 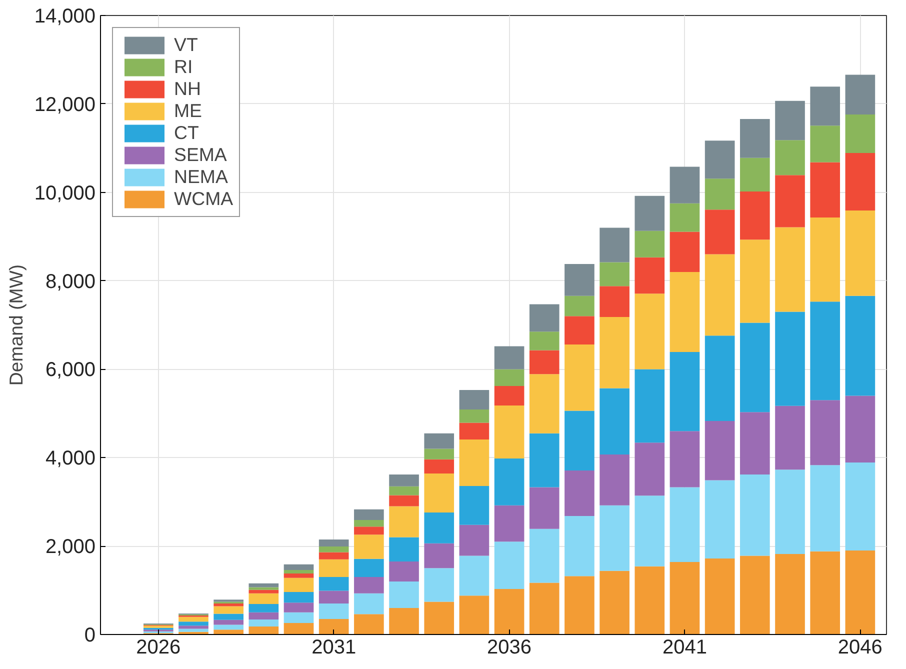 What do you see at coordinates (65, 105) in the screenshot?
I see `y-tick-label: 12,000` at bounding box center [65, 105].